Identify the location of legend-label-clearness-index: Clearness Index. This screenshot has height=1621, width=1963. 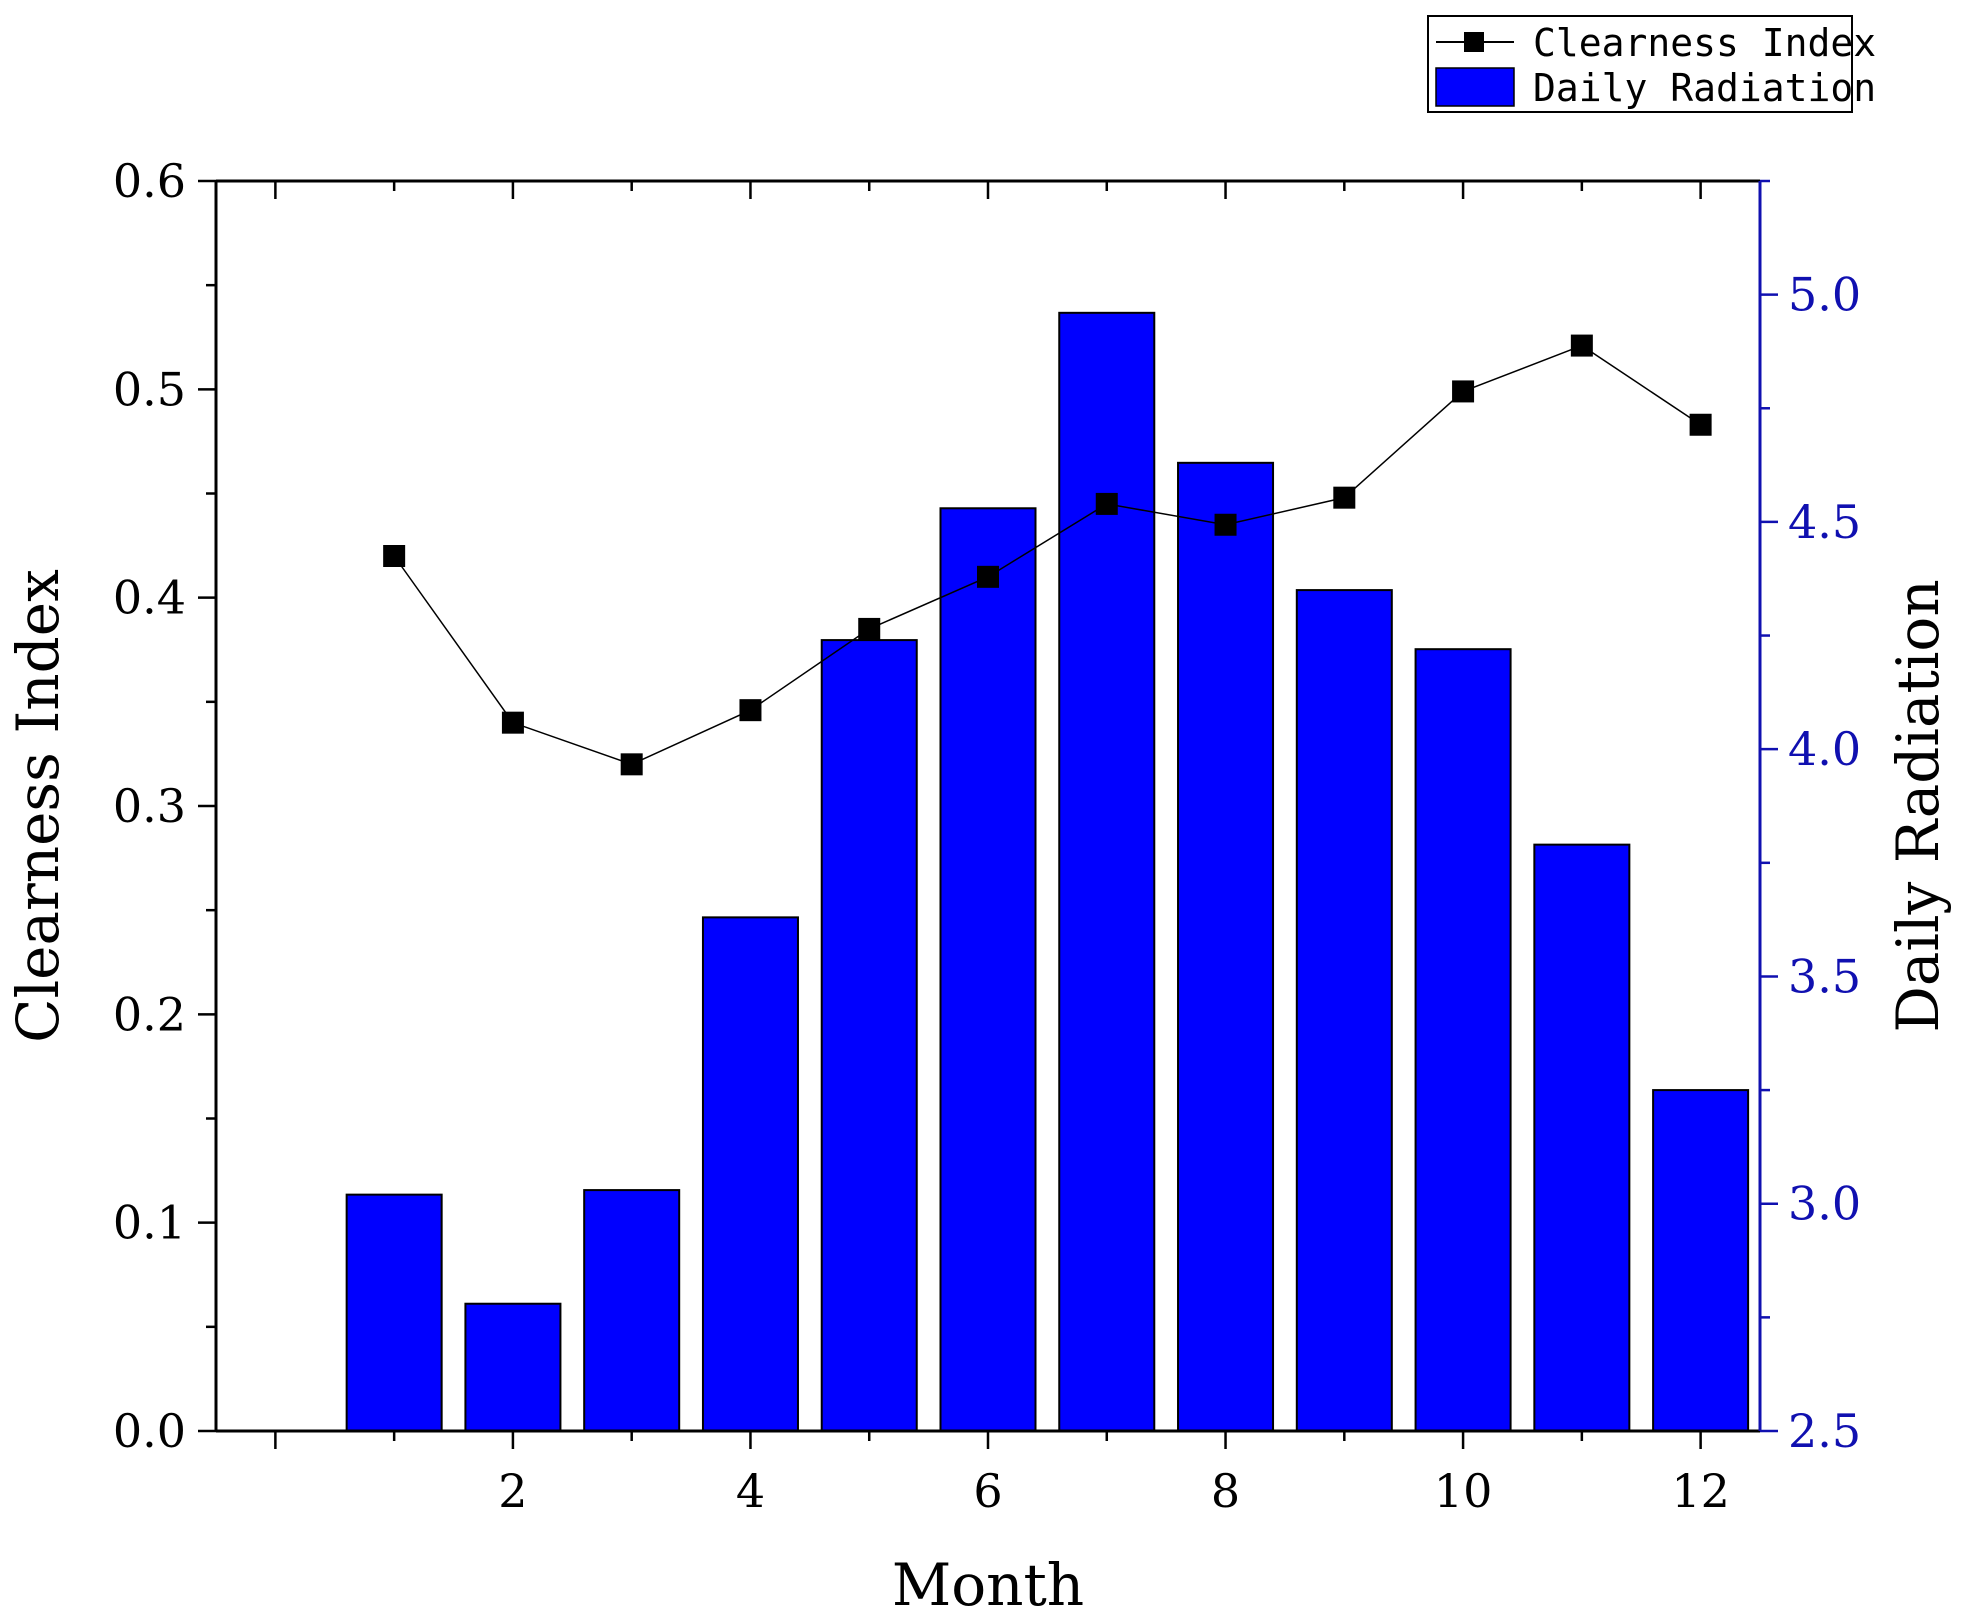
(1704, 43).